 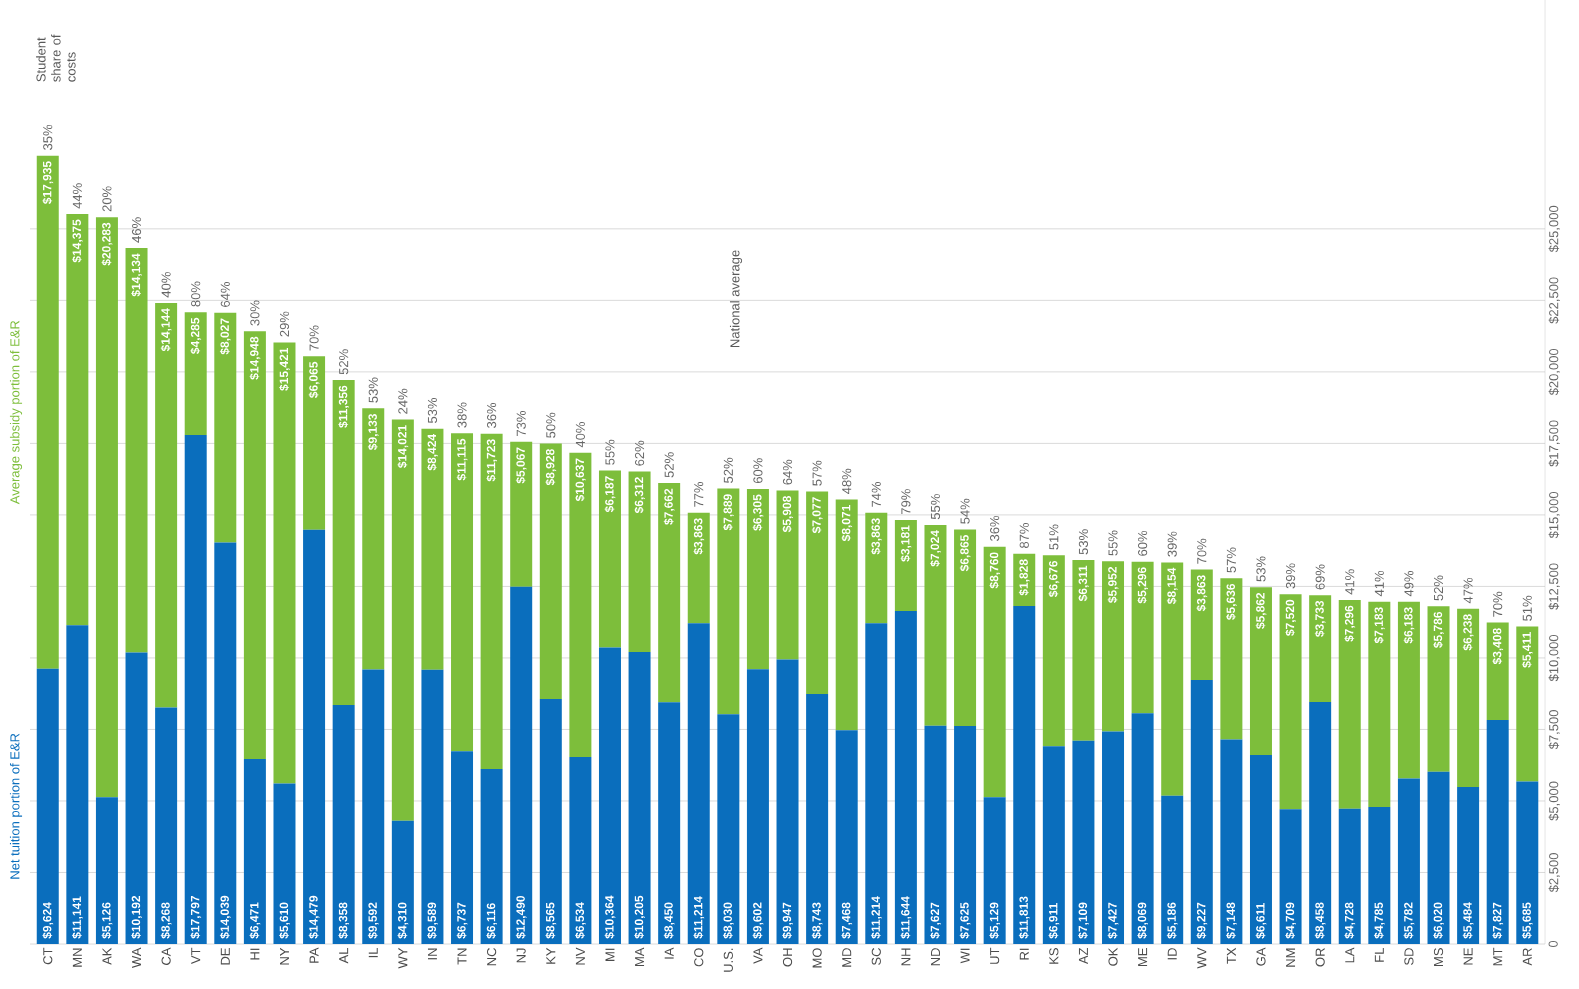 I want to click on data-label: $11,214, so click(x=699, y=917).